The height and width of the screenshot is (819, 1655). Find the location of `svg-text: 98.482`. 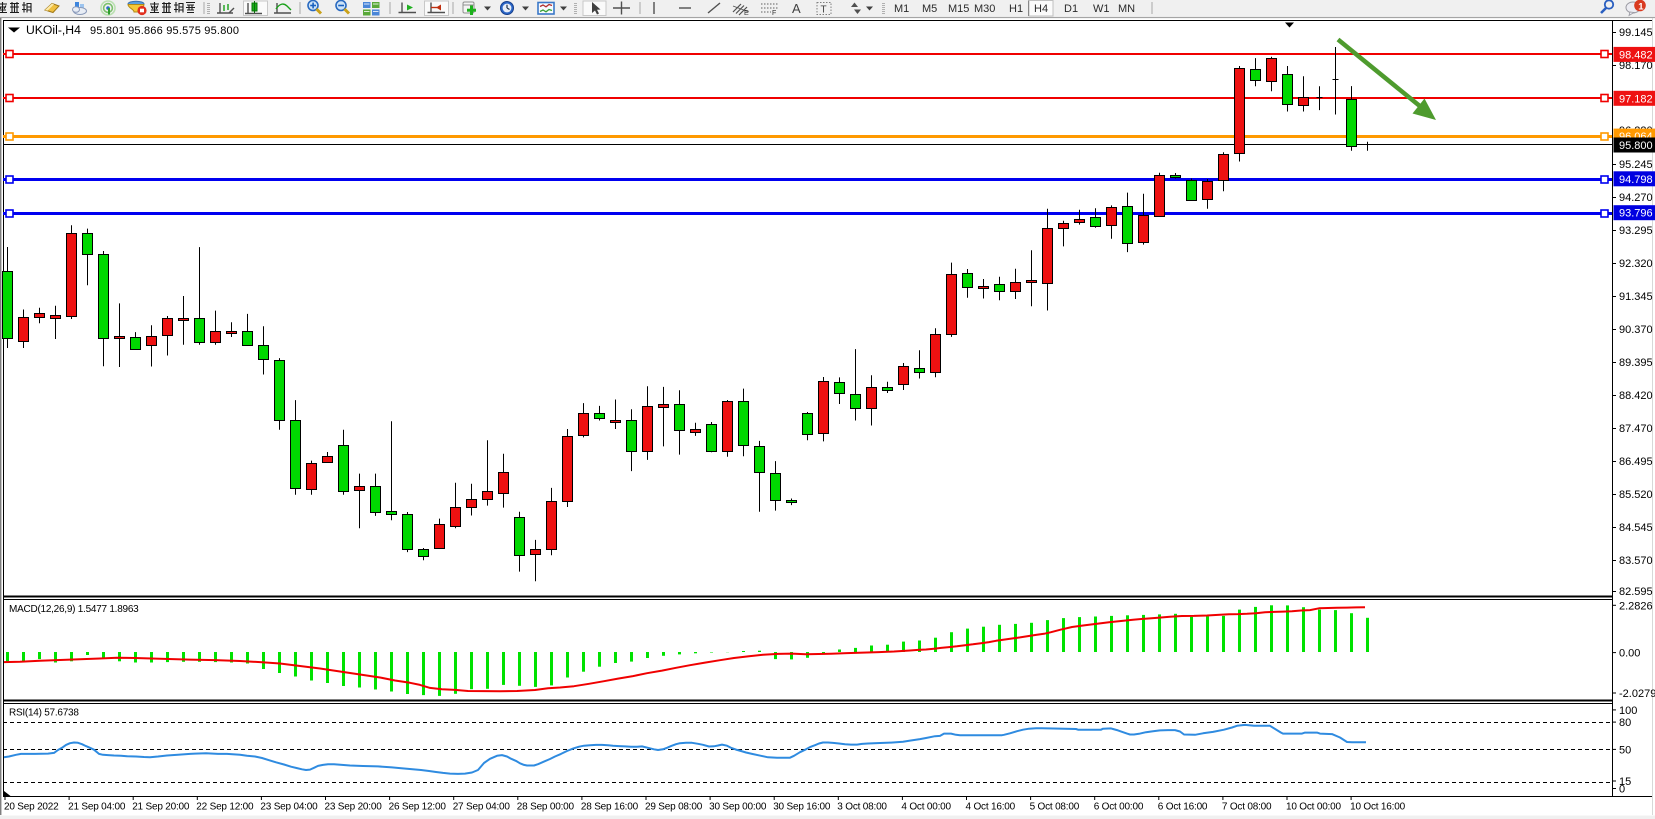

svg-text: 98.482 is located at coordinates (1636, 55).